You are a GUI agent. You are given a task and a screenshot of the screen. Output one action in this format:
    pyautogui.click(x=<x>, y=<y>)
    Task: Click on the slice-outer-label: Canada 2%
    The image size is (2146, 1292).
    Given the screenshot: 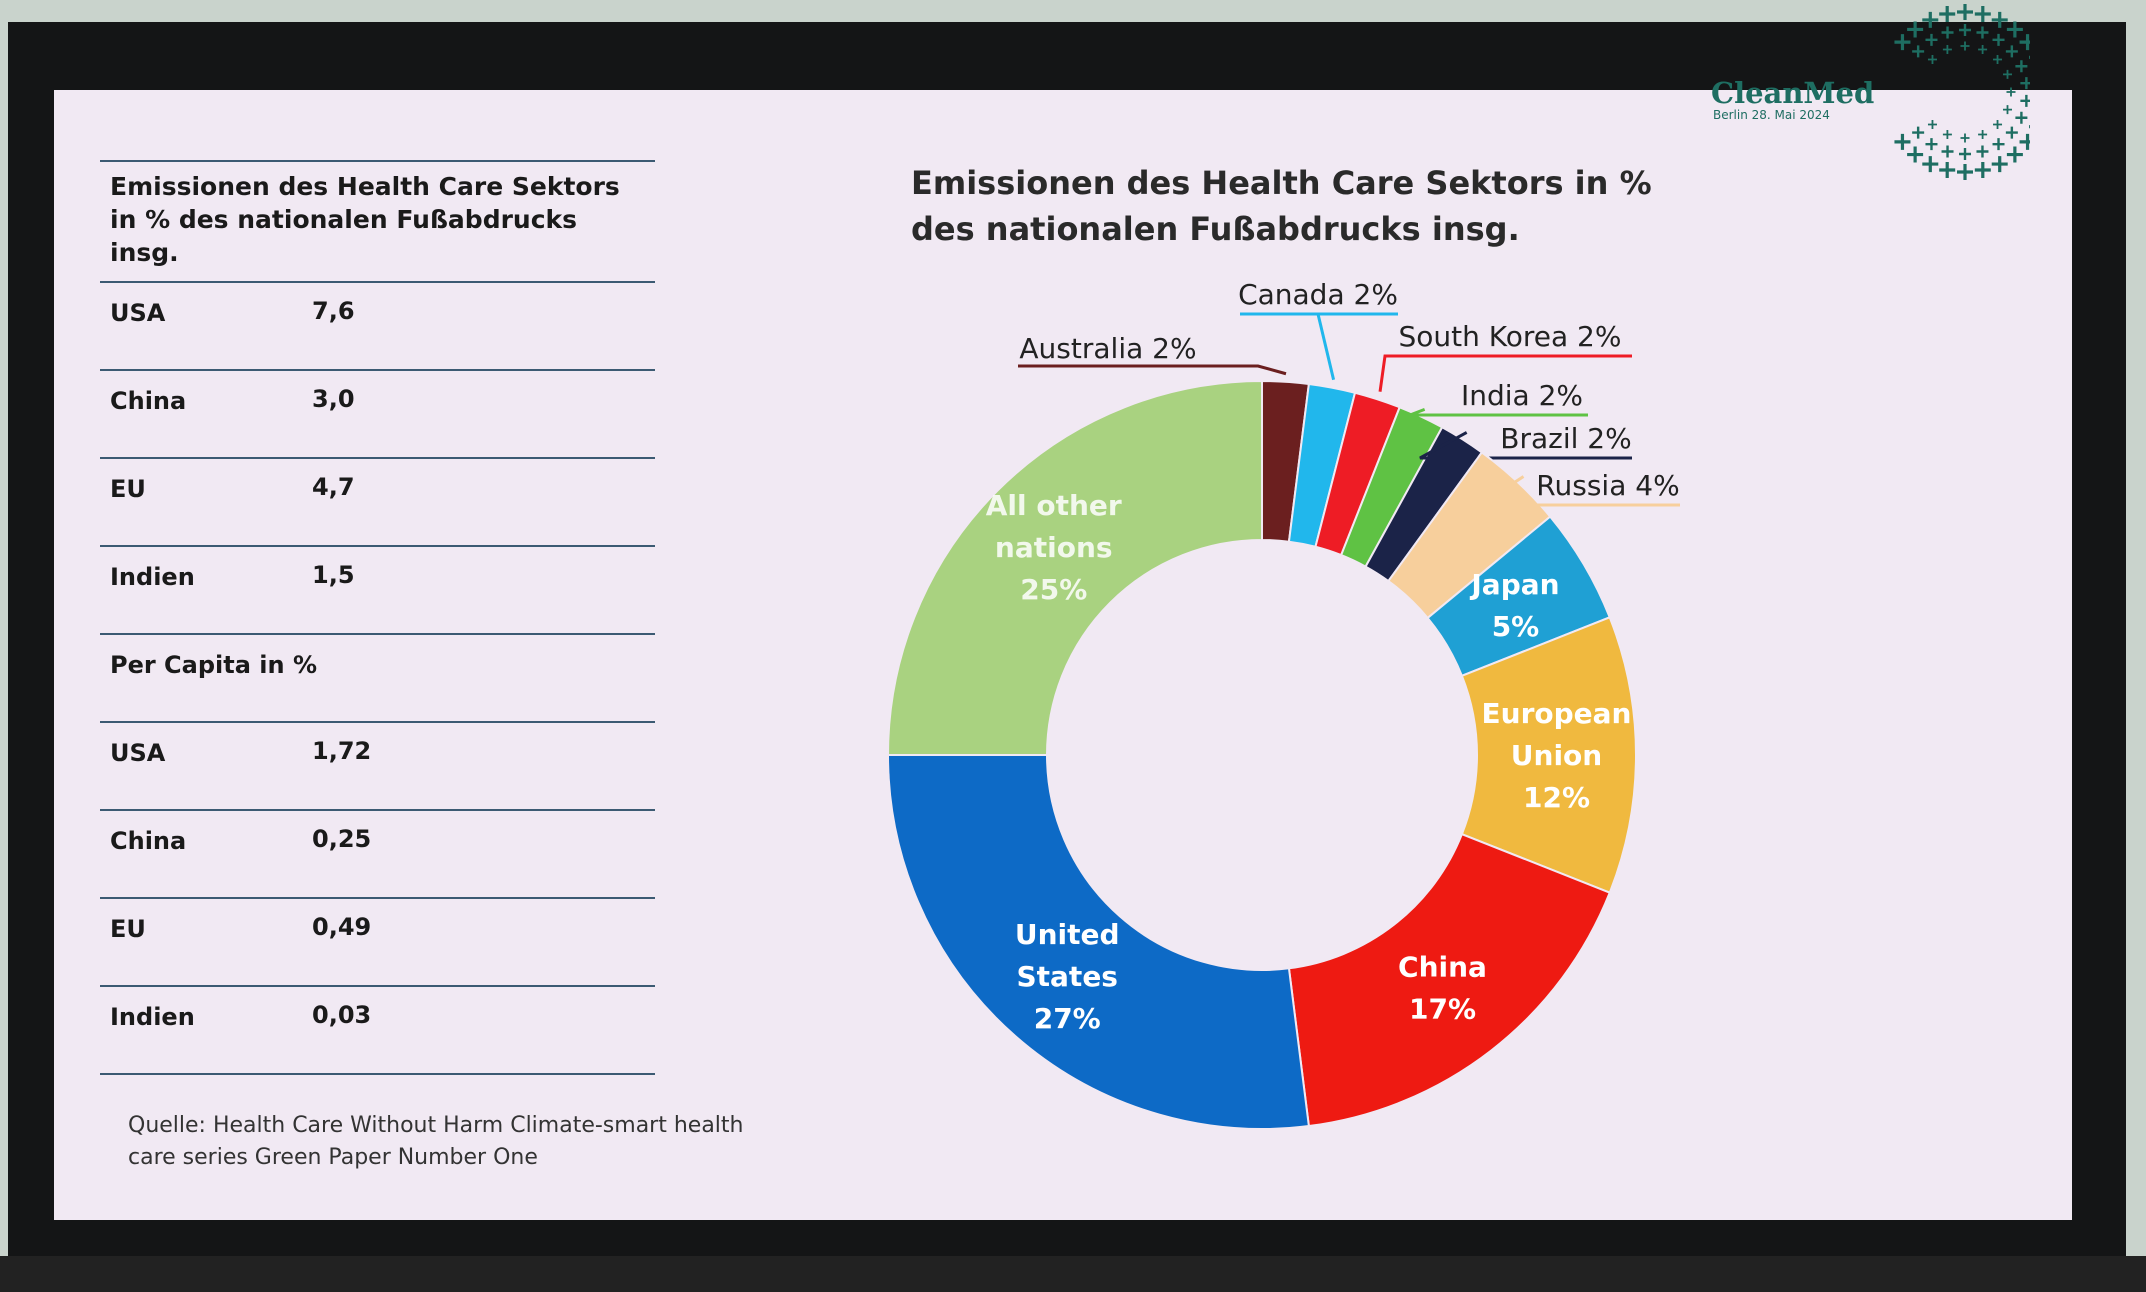 What is the action you would take?
    pyautogui.click(x=1318, y=294)
    